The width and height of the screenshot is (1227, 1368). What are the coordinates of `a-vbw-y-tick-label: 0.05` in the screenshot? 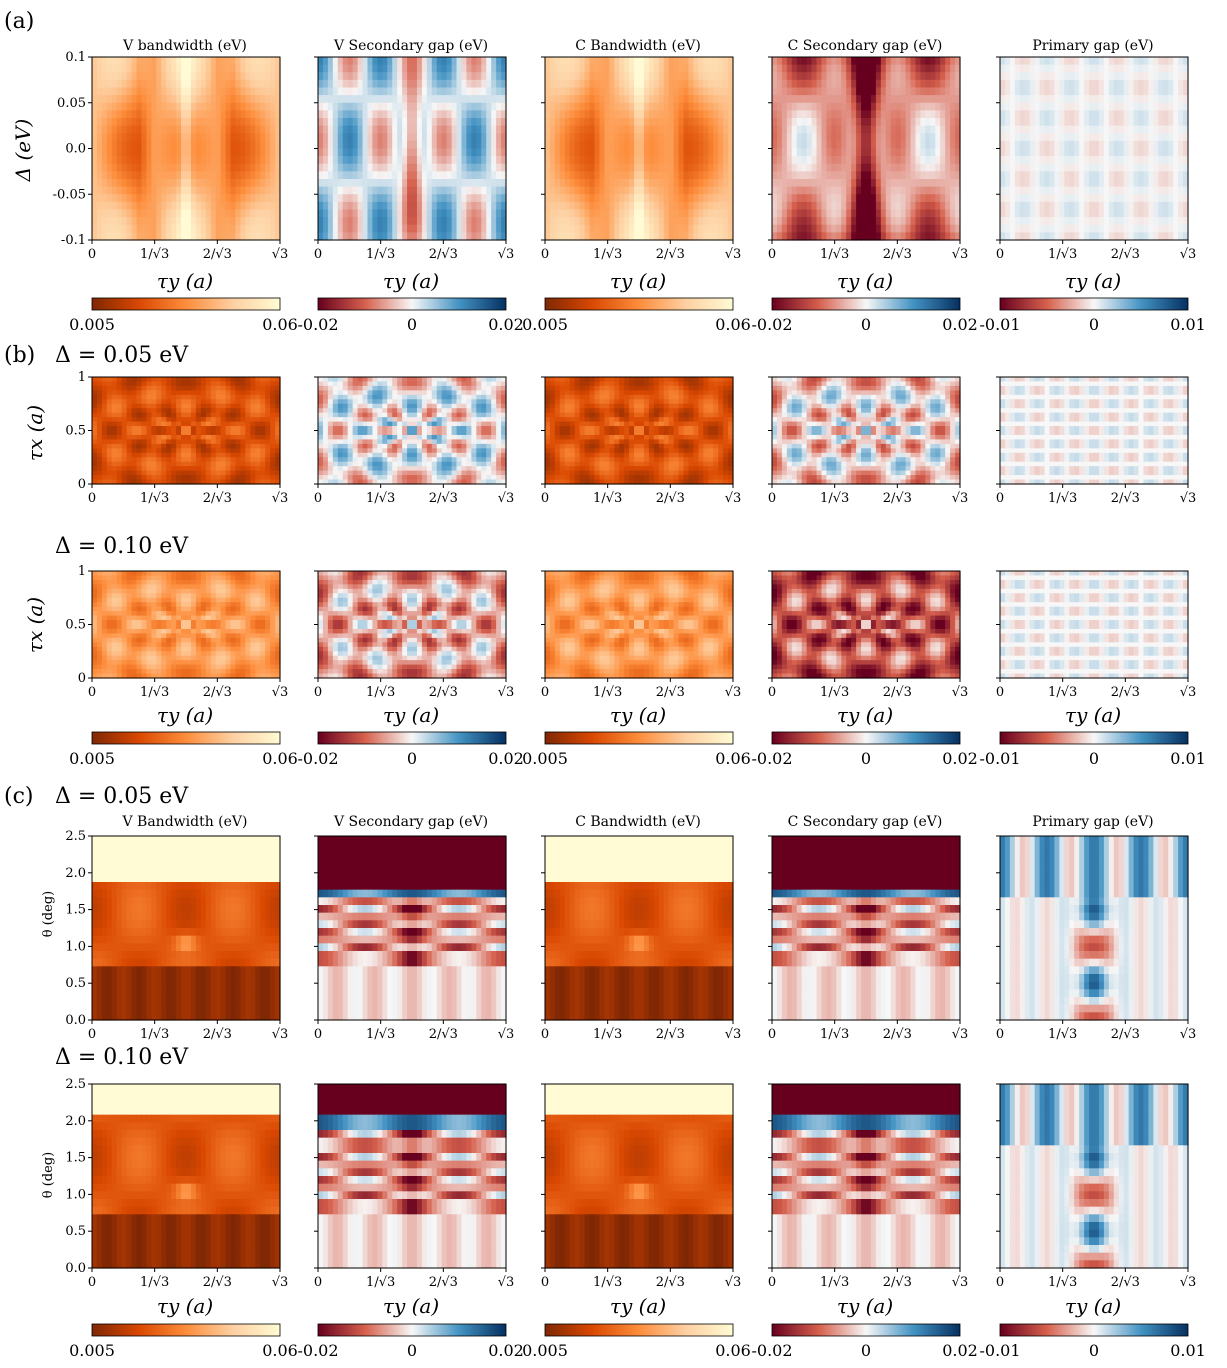 It's located at (71, 103).